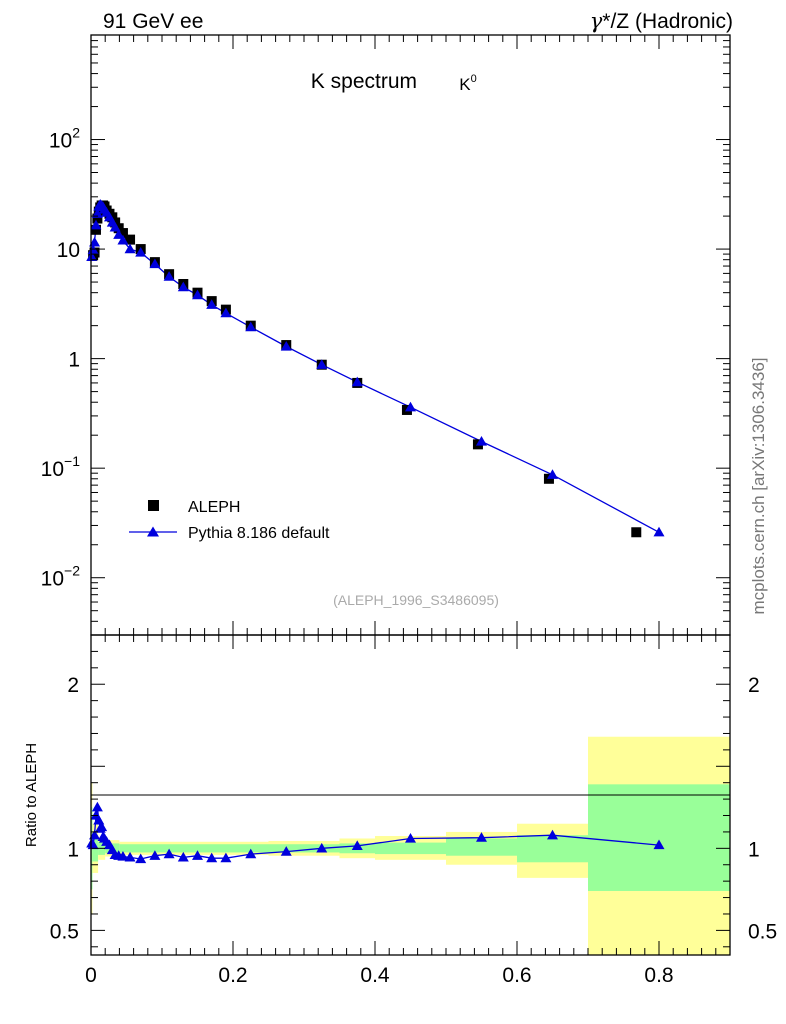  I want to click on analysis-label: (ALEPH_1996_S3486095), so click(416, 600).